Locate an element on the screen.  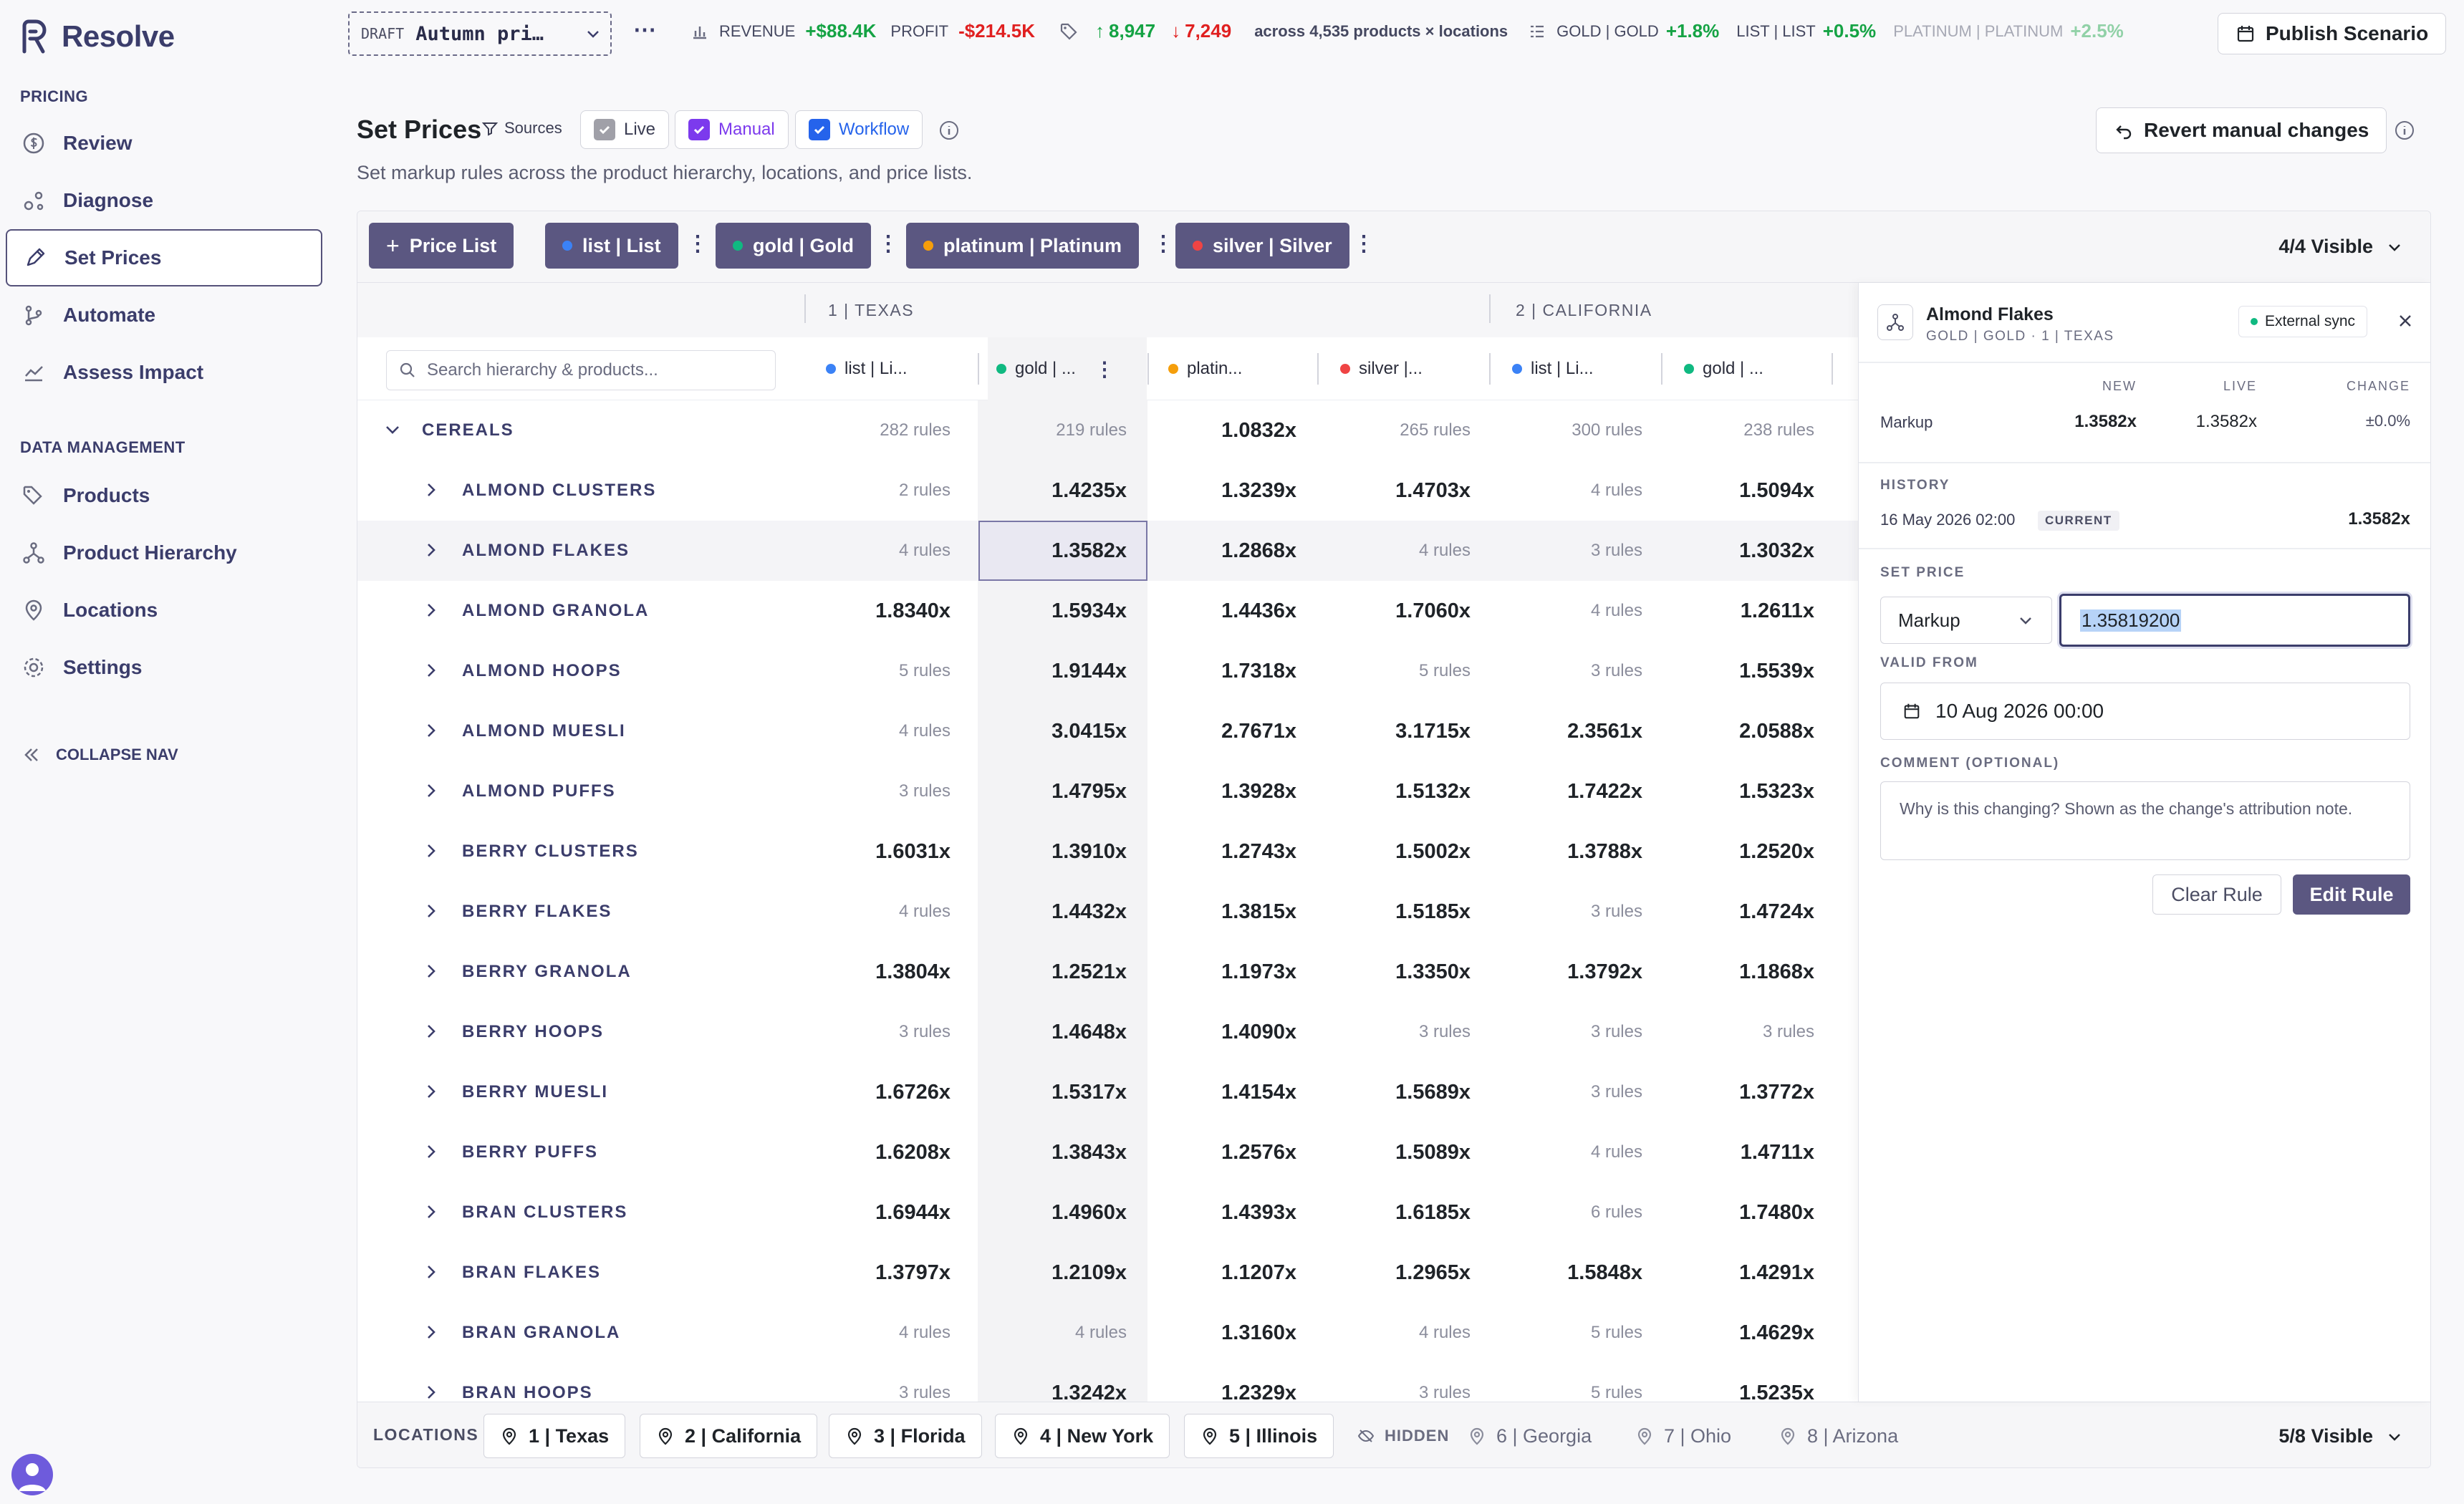
grid-cell: 1.1207x is located at coordinates (1258, 1272).